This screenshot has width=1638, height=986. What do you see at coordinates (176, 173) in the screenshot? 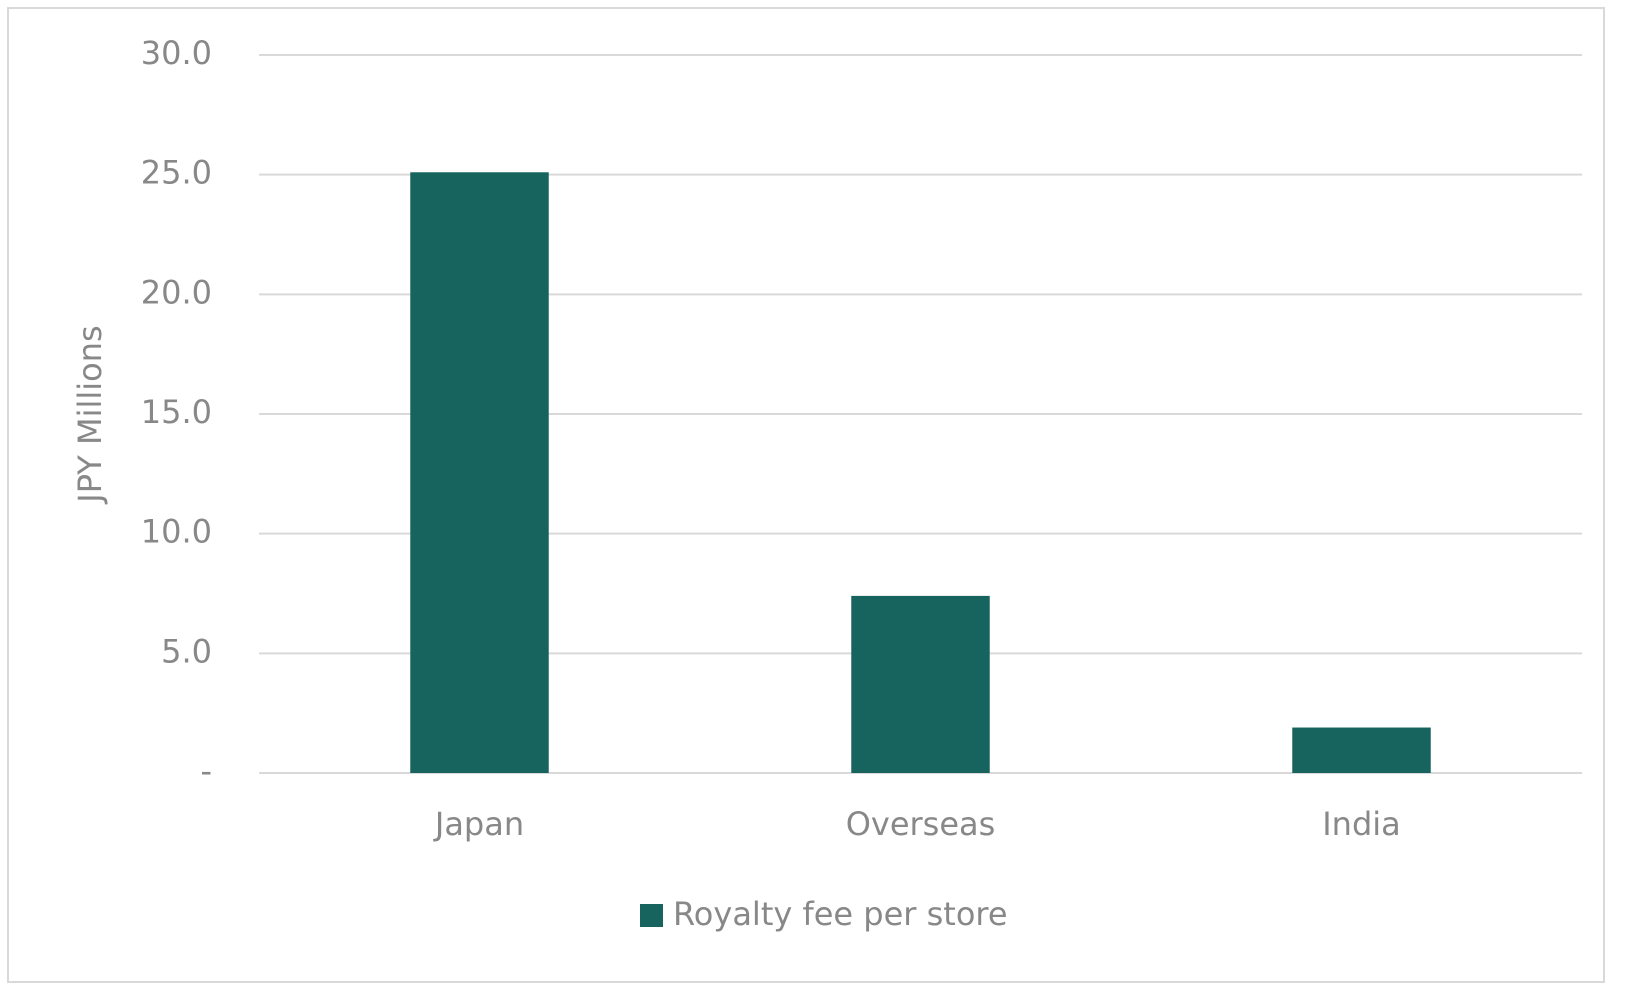
I see `y-tick-label: 25.0` at bounding box center [176, 173].